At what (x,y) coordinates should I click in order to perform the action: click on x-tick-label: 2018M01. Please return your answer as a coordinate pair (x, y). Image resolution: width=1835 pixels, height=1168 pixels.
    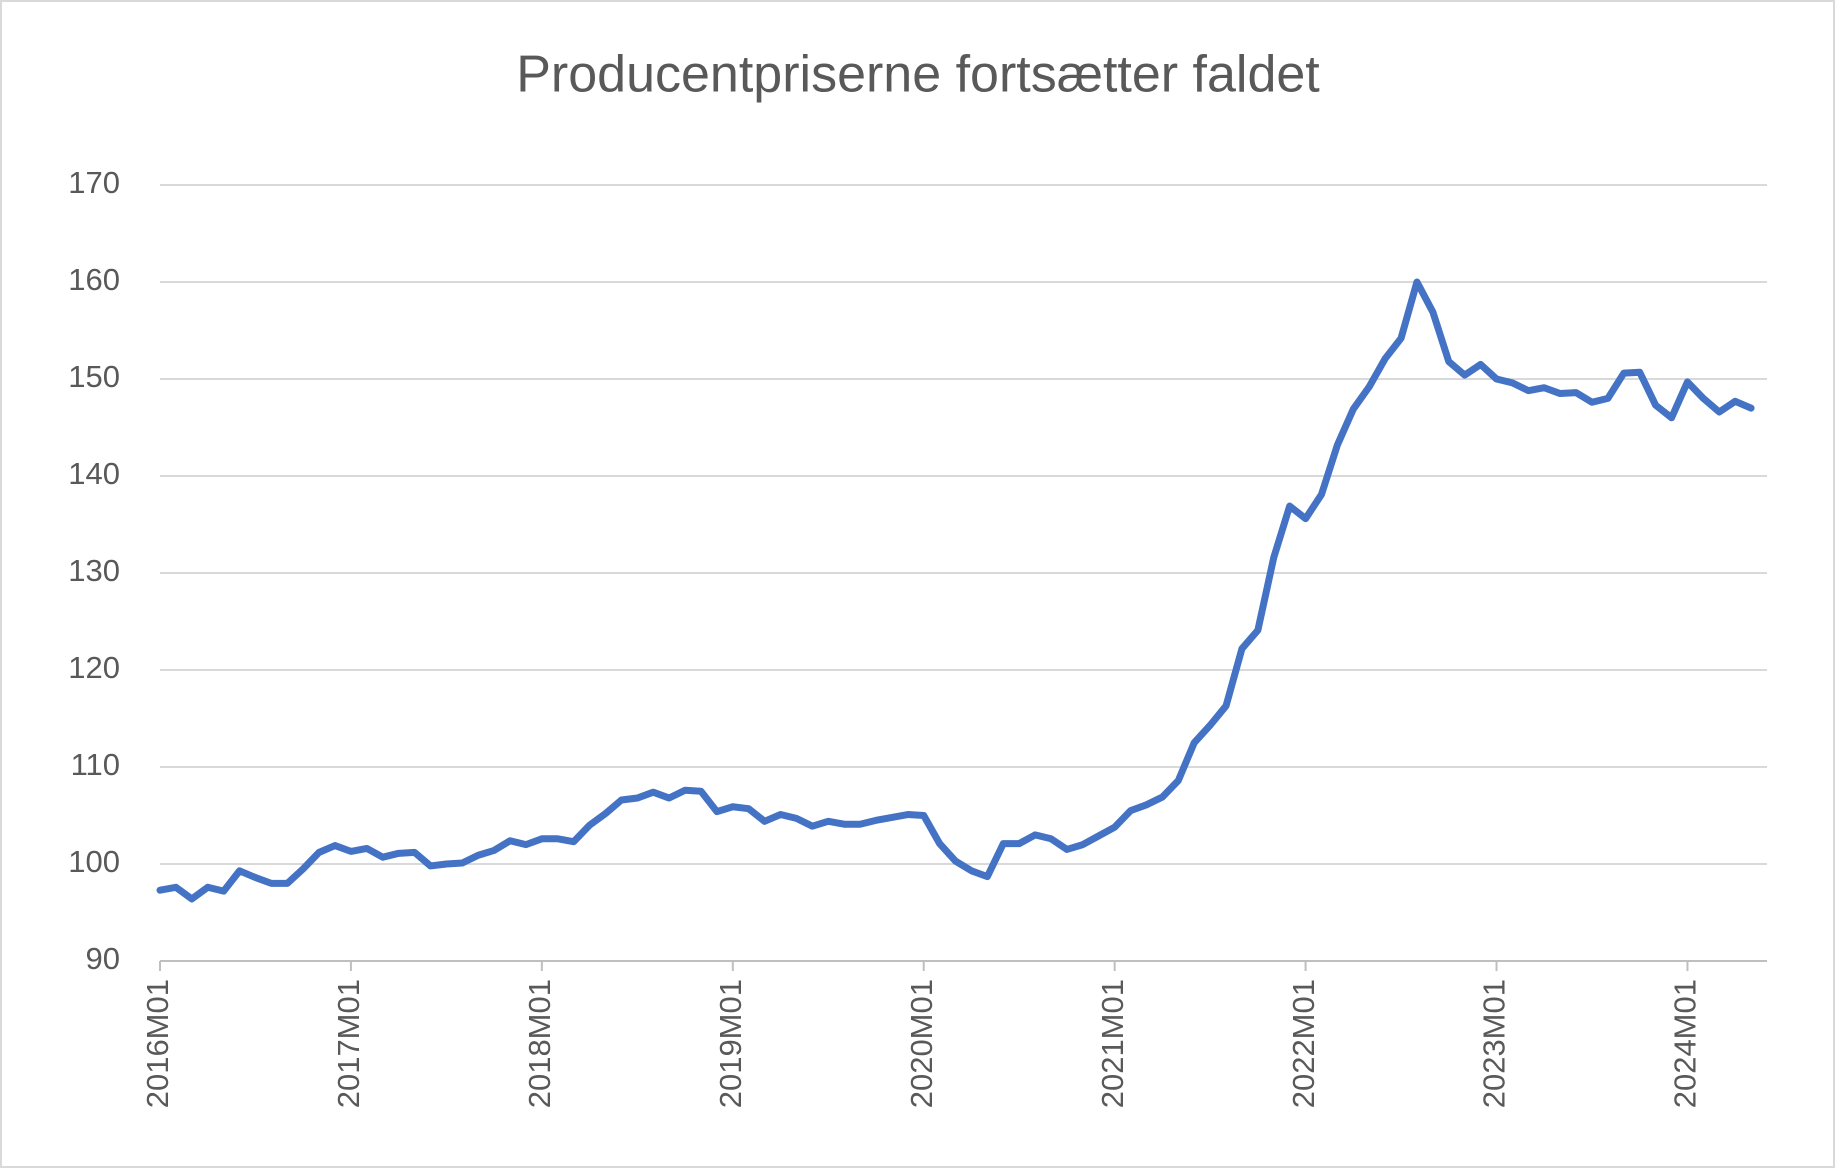
    Looking at the image, I should click on (539, 1043).